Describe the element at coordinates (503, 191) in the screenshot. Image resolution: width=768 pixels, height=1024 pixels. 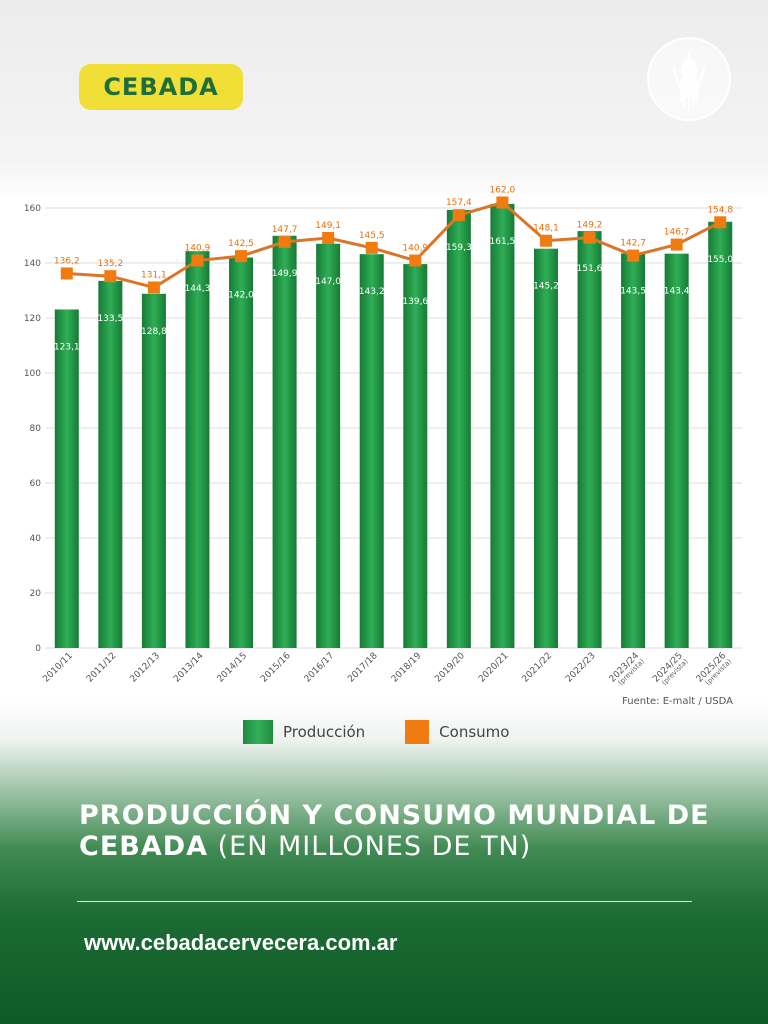
I see `line-value-label: 162,0` at that location.